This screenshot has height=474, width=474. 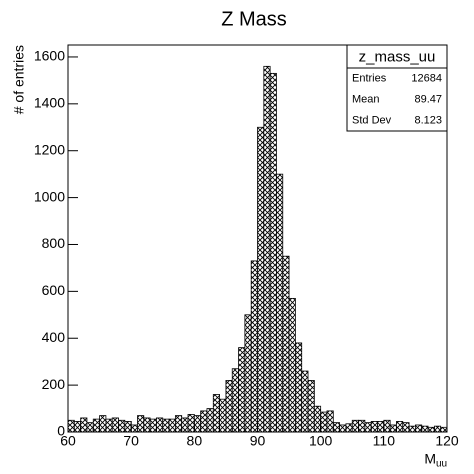 What do you see at coordinates (372, 120) in the screenshot?
I see `stats-label: Std Dev` at bounding box center [372, 120].